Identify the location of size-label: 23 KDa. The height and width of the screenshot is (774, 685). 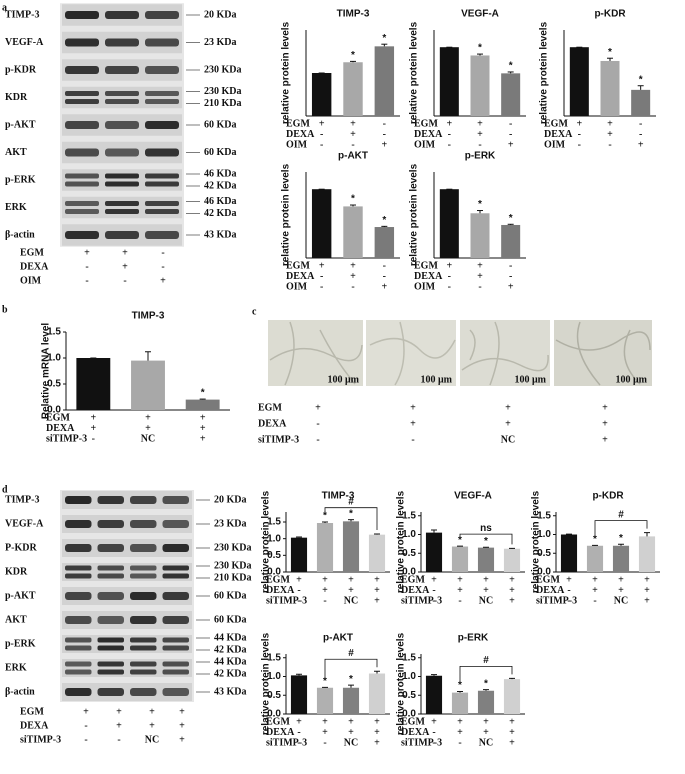
(220, 42).